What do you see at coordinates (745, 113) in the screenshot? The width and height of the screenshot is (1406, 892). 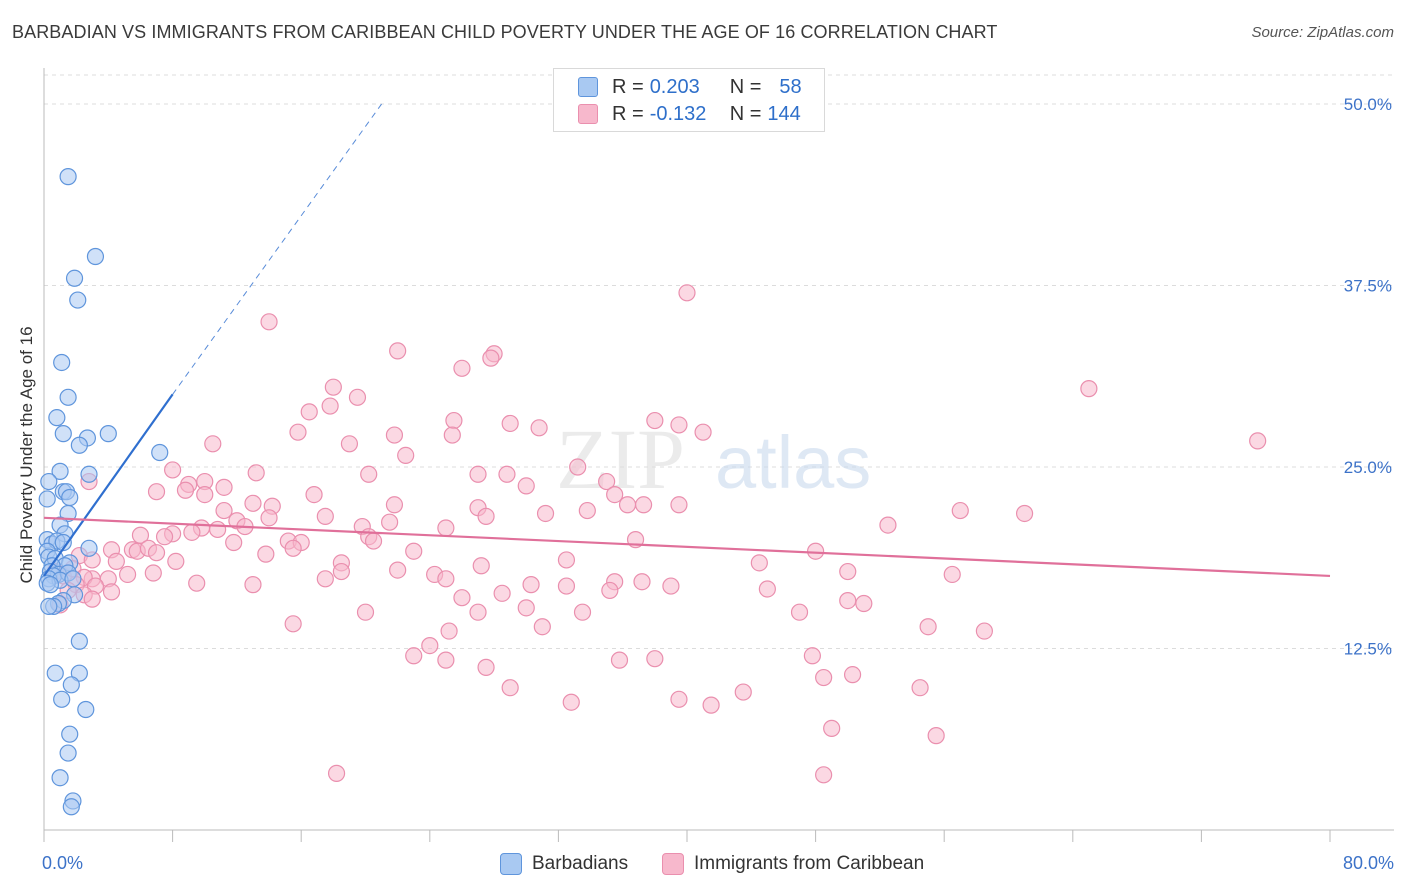 I see `legend-n-label: N =` at bounding box center [745, 113].